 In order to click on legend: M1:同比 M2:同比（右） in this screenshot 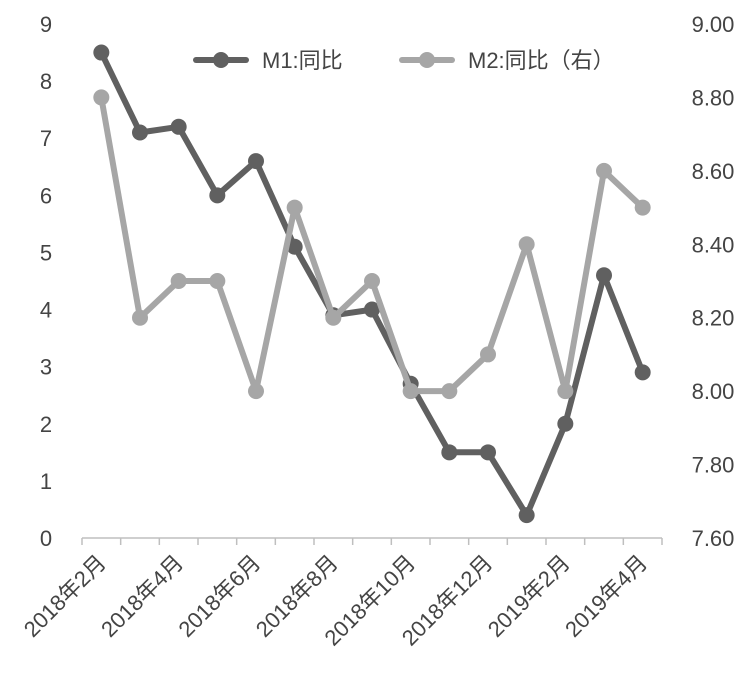, I will do `click(404, 60)`.